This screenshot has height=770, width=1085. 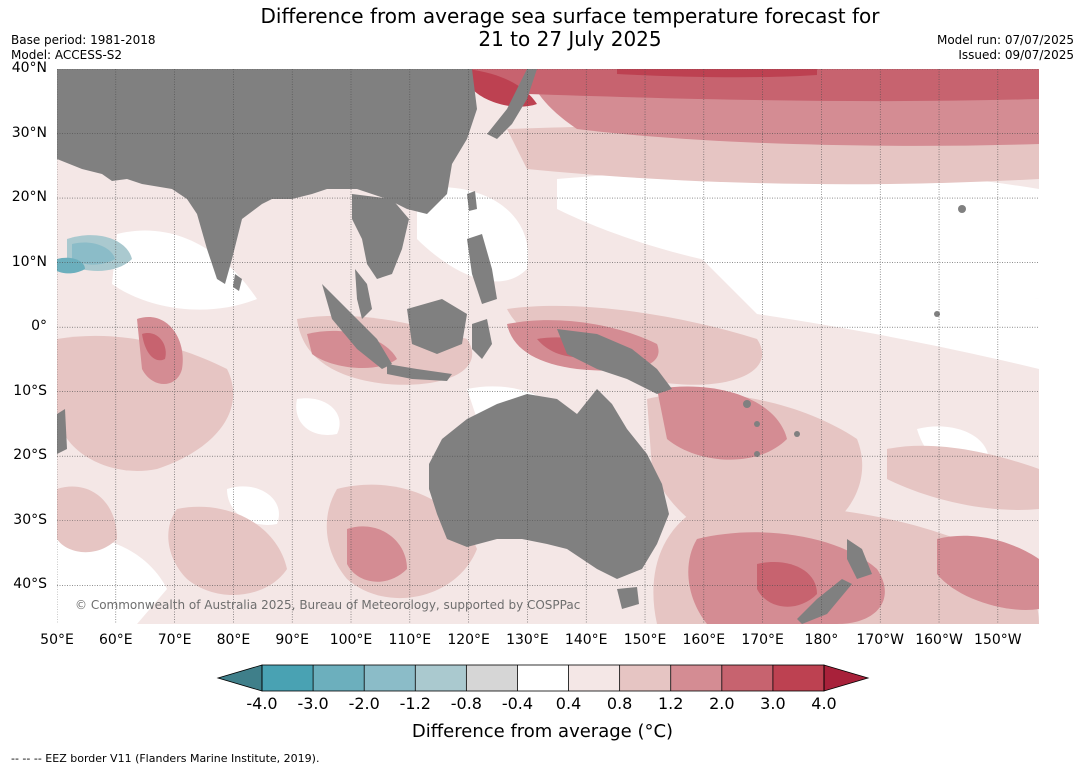 What do you see at coordinates (363, 294) in the screenshot?
I see `malay-peninsula` at bounding box center [363, 294].